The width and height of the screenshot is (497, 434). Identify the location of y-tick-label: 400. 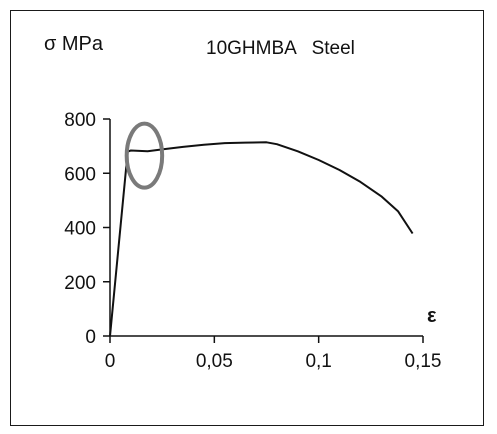
(80, 229).